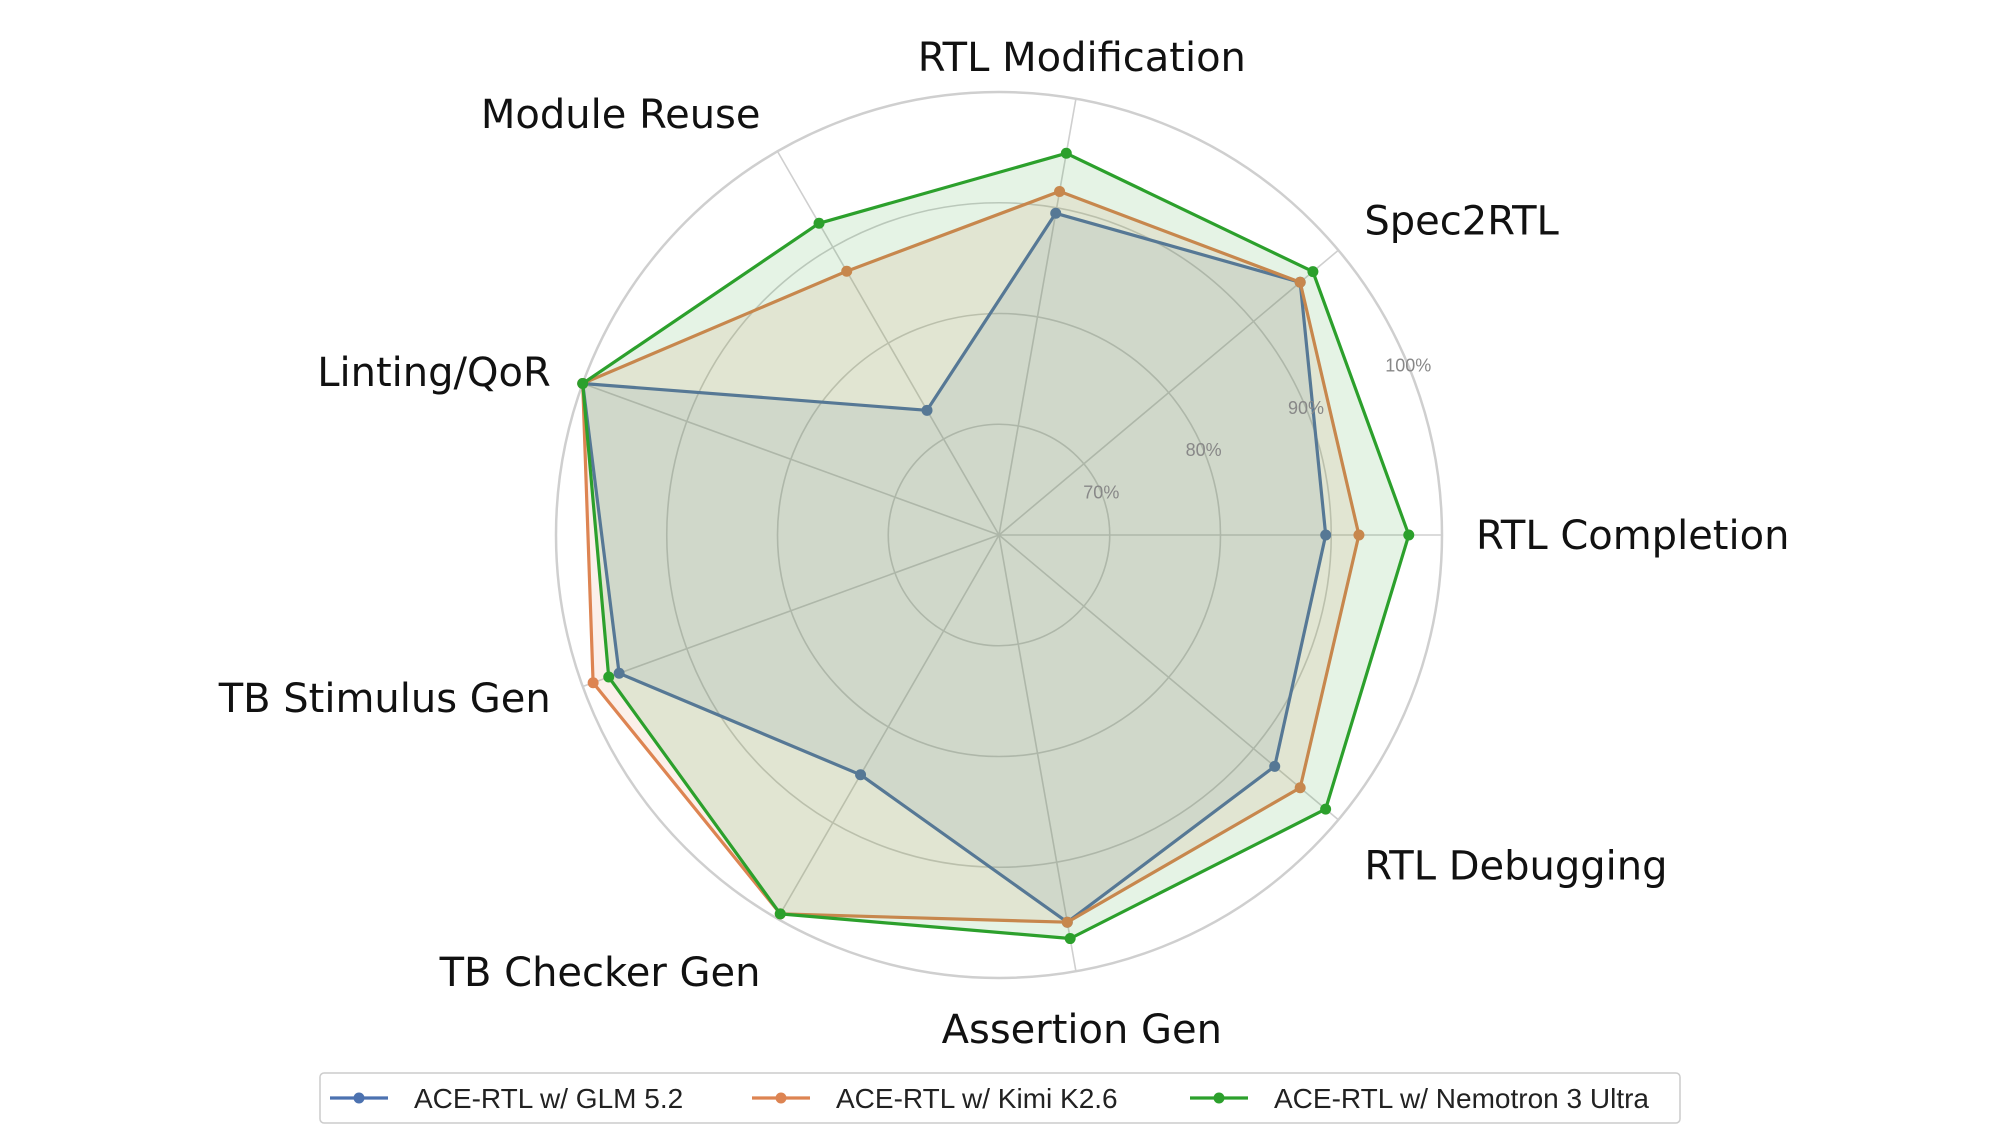 The width and height of the screenshot is (1999, 1130). Describe the element at coordinates (621, 115) in the screenshot. I see `axis-label: Module Reuse` at that location.